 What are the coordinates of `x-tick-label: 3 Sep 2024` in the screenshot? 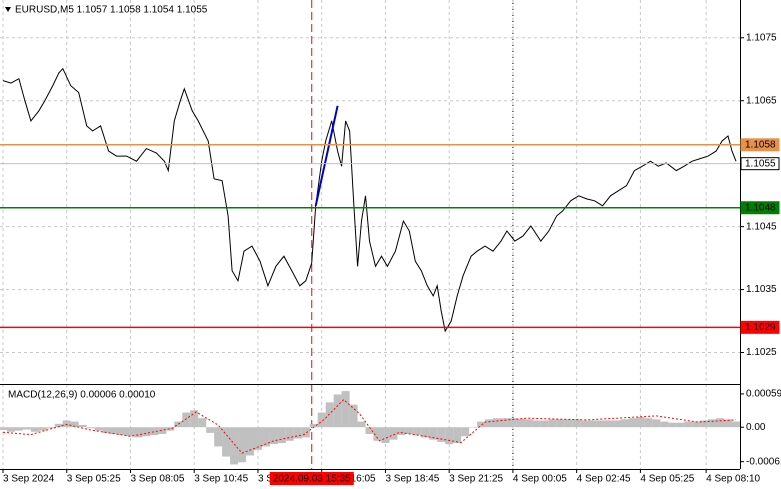 It's located at (29, 479).